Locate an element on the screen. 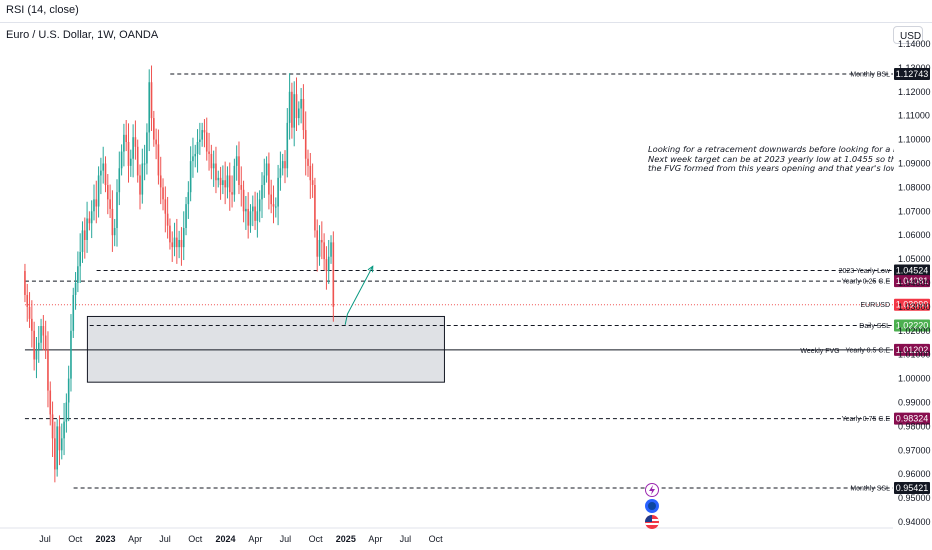 This screenshot has height=550, width=932. level-label: Monthly BSL is located at coordinates (870, 75).